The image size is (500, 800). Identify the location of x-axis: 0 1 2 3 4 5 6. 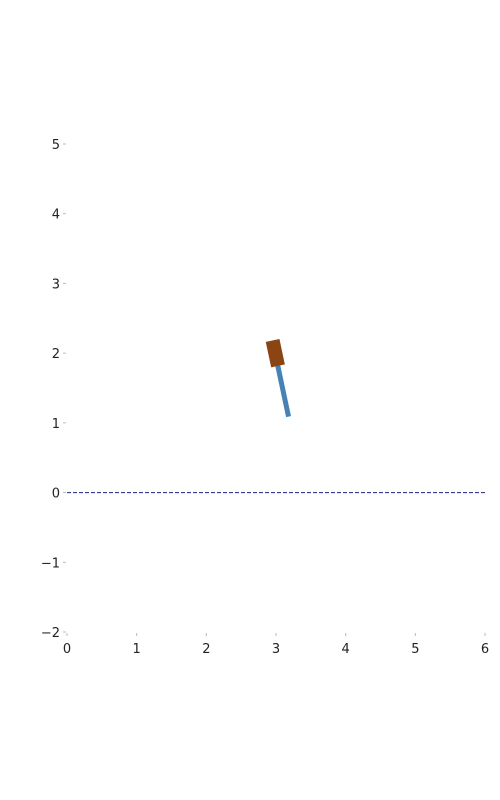
(276, 645).